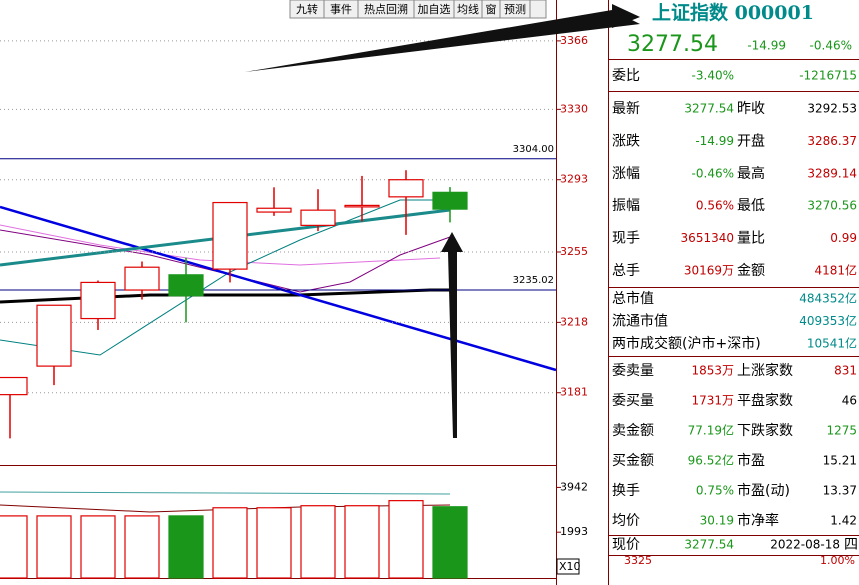 The width and height of the screenshot is (859, 585). Describe the element at coordinates (832, 141) in the screenshot. I see `value: 3286.37` at that location.